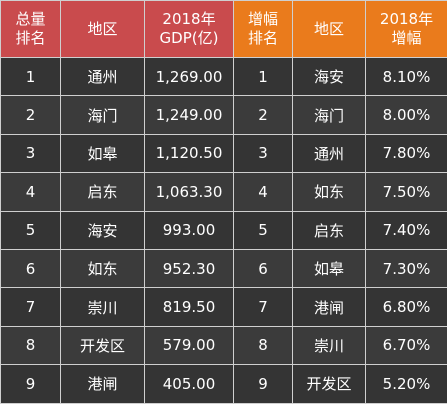 The height and width of the screenshot is (404, 447). Describe the element at coordinates (406, 345) in the screenshot. I see `growth-cell: 6.70%` at that location.